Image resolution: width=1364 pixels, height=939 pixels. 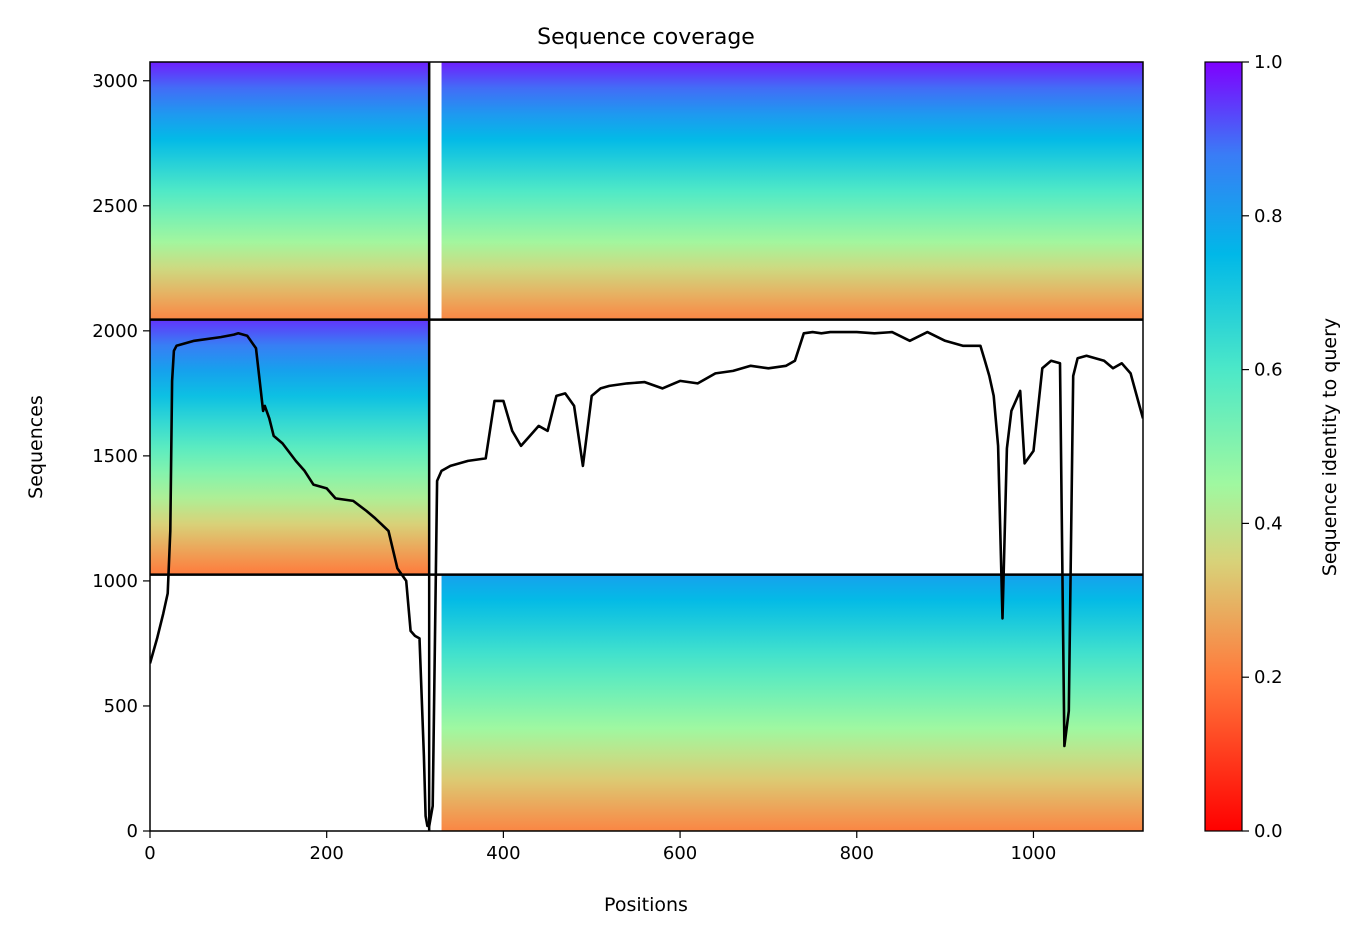 I want to click on colorbar-tick-label: 0.6, so click(x=1268, y=370).